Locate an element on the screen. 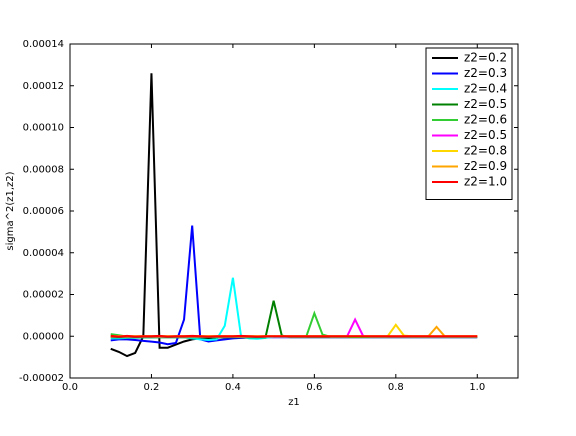 The image size is (576, 436). legend-label: z2=0.2 is located at coordinates (485, 58).